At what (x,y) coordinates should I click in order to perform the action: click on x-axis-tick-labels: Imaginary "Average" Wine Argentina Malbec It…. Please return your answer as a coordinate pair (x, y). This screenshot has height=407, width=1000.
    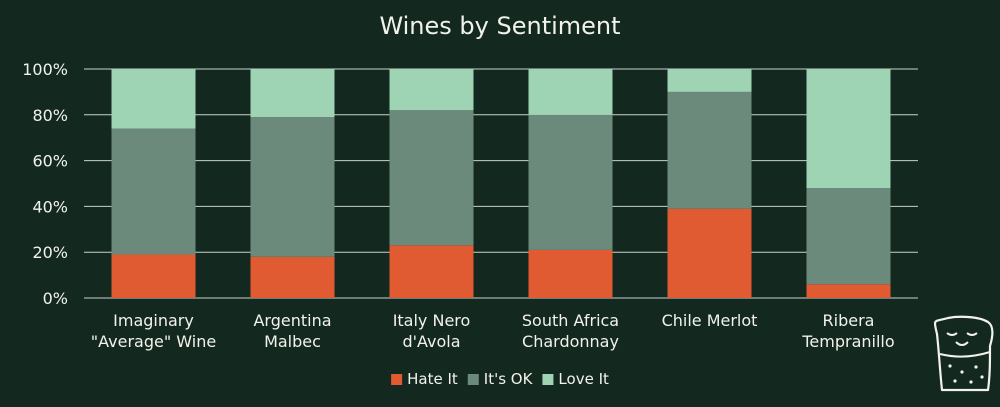
    Looking at the image, I should click on (493, 331).